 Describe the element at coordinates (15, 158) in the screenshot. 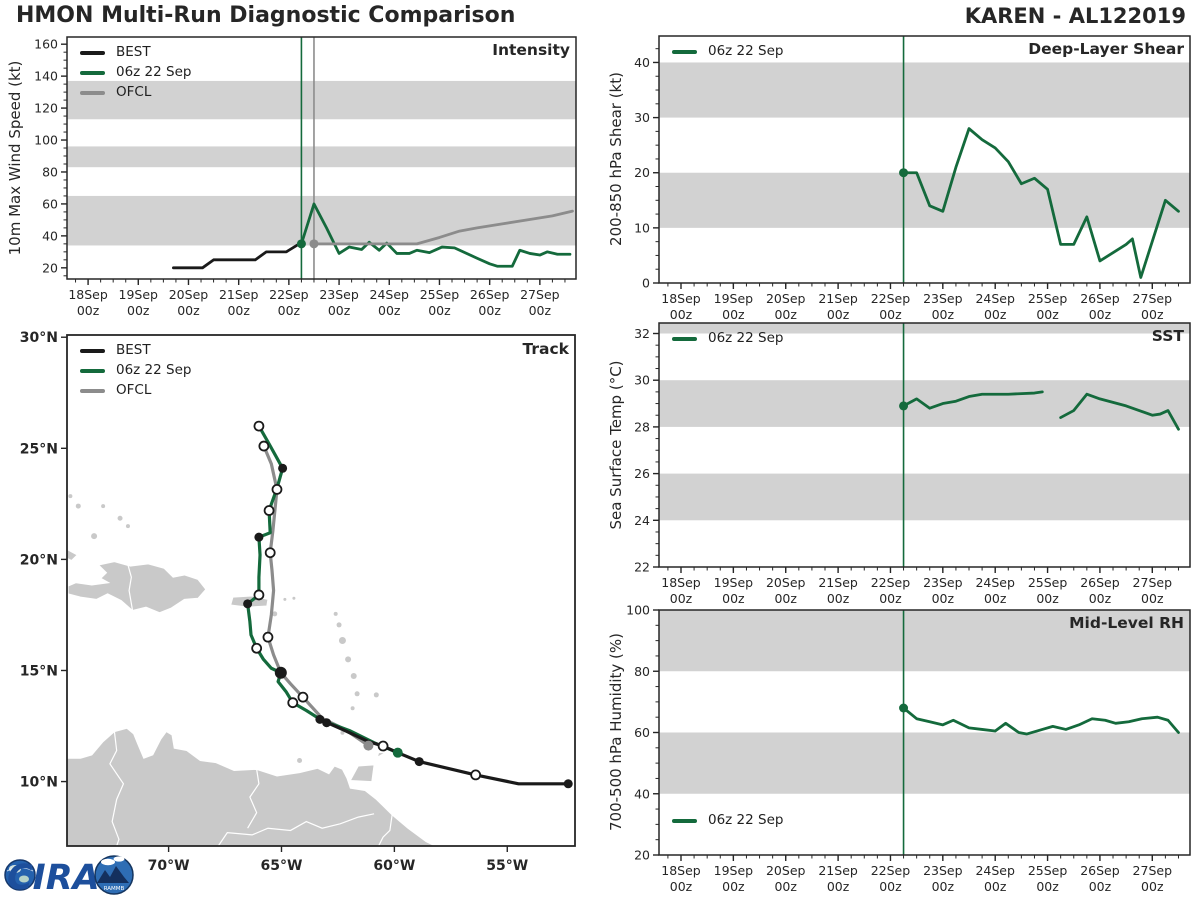

I see `intensity-y-axis-label: 10m Max Wind Speed (kt)` at that location.